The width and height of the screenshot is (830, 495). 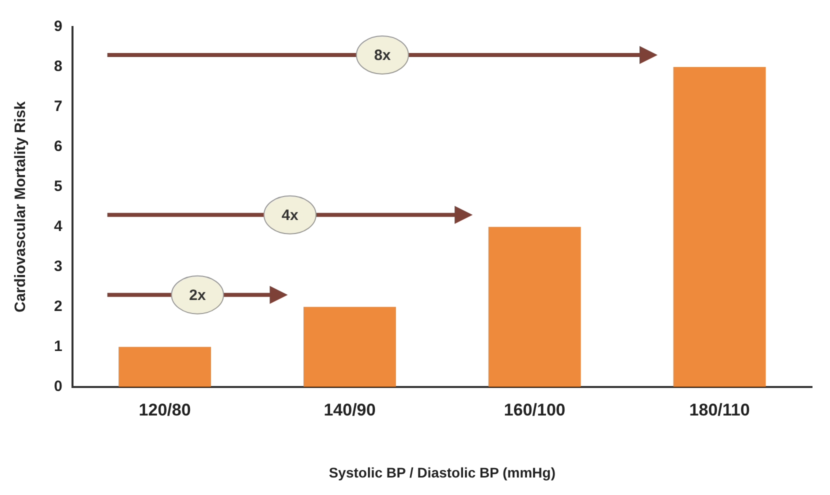 I want to click on annotation: 8x, so click(x=383, y=55).